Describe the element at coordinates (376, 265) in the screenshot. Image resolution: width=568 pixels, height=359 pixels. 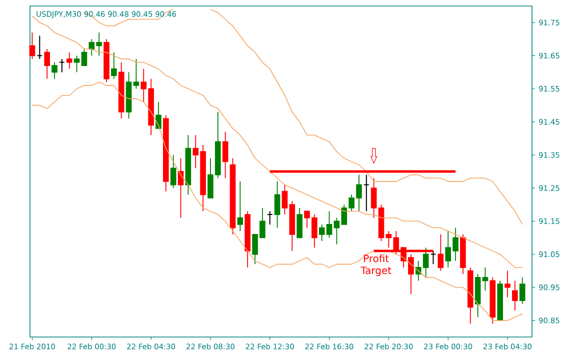
I see `series-label: Profit Target` at that location.